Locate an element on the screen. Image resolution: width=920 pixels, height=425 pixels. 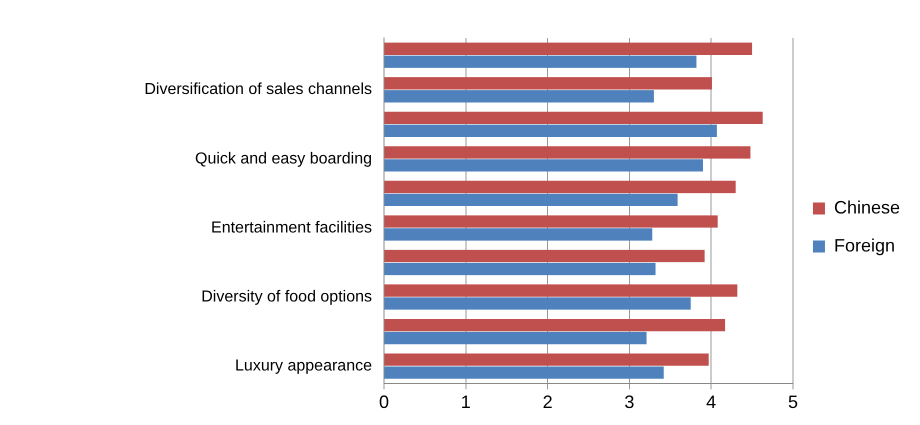
legend-label: Chinese is located at coordinates (867, 207).